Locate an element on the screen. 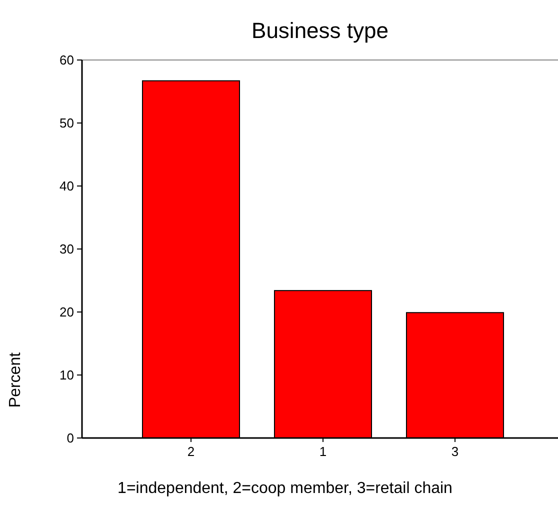 The height and width of the screenshot is (518, 558). y-tick-label: 50 is located at coordinates (67, 123).